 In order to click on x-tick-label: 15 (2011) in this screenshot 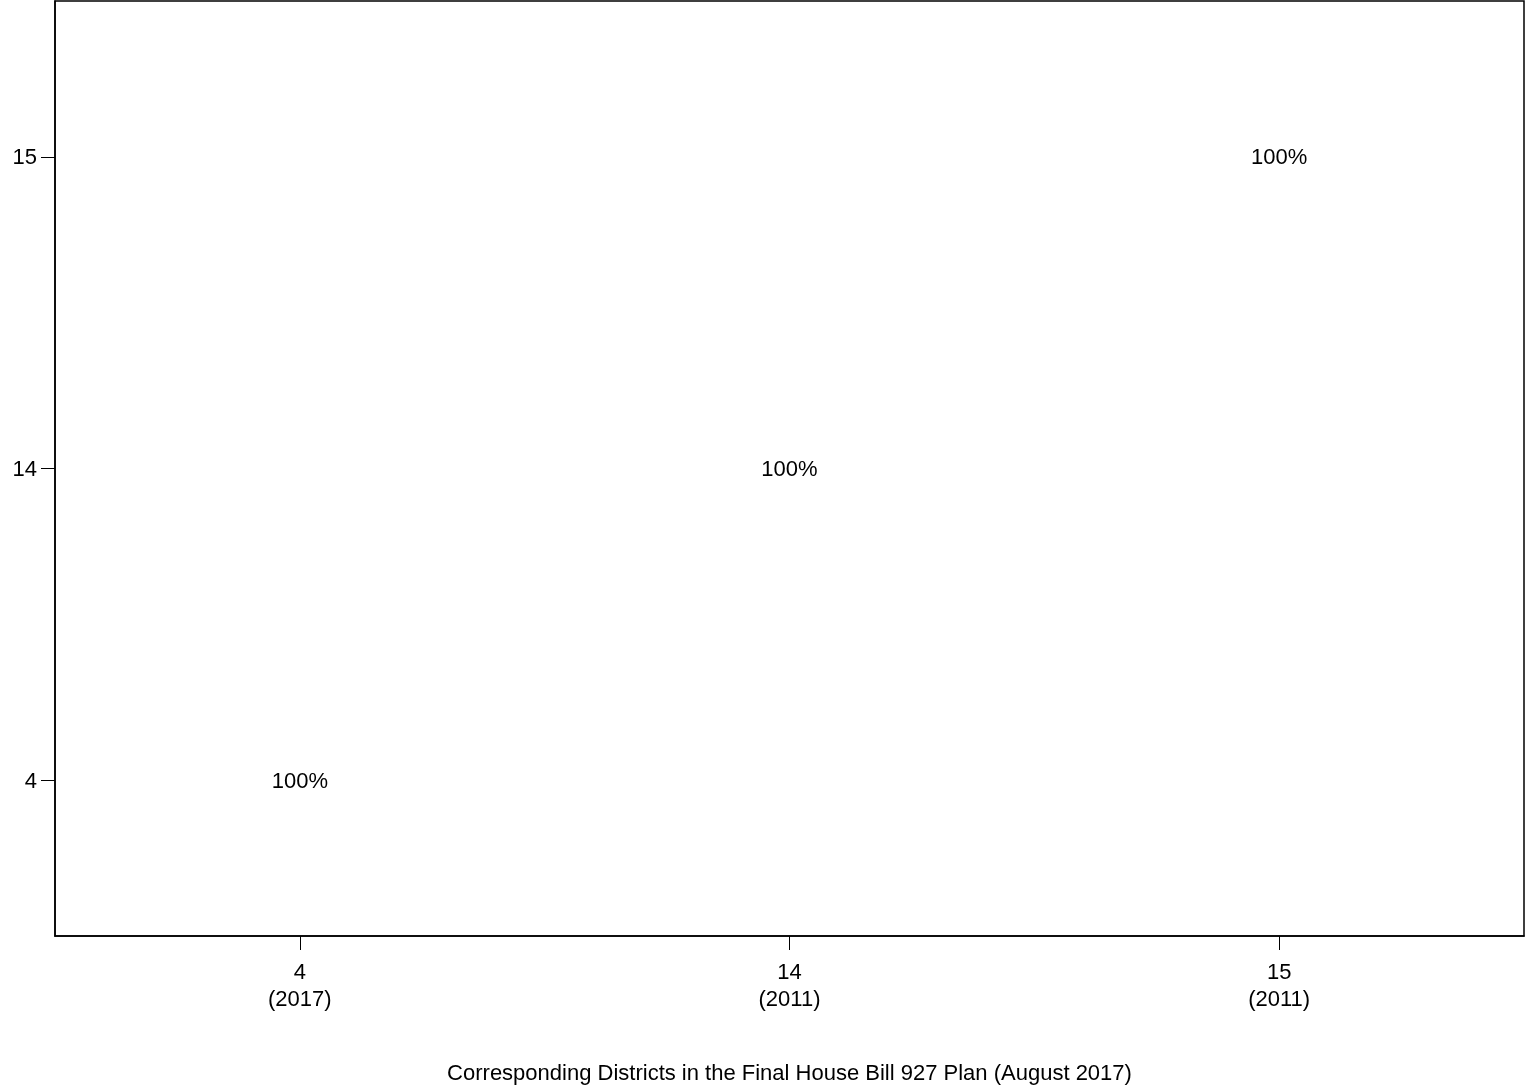, I will do `click(1279, 985)`.